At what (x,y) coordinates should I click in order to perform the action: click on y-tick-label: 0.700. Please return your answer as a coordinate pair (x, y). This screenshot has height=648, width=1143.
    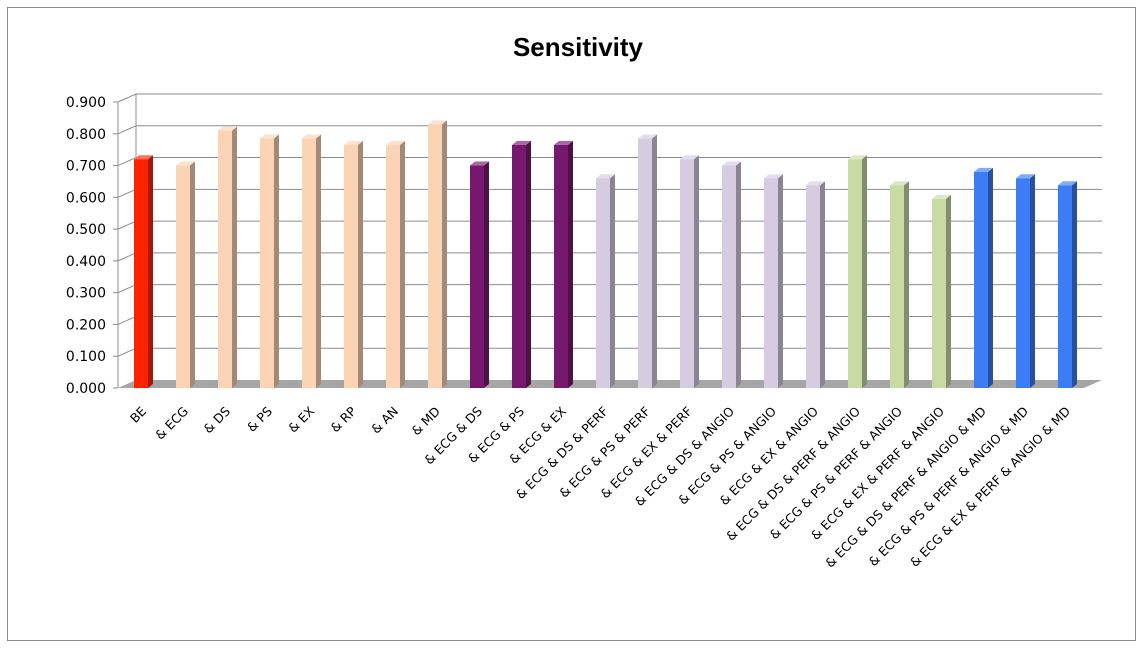
    Looking at the image, I should click on (86, 167).